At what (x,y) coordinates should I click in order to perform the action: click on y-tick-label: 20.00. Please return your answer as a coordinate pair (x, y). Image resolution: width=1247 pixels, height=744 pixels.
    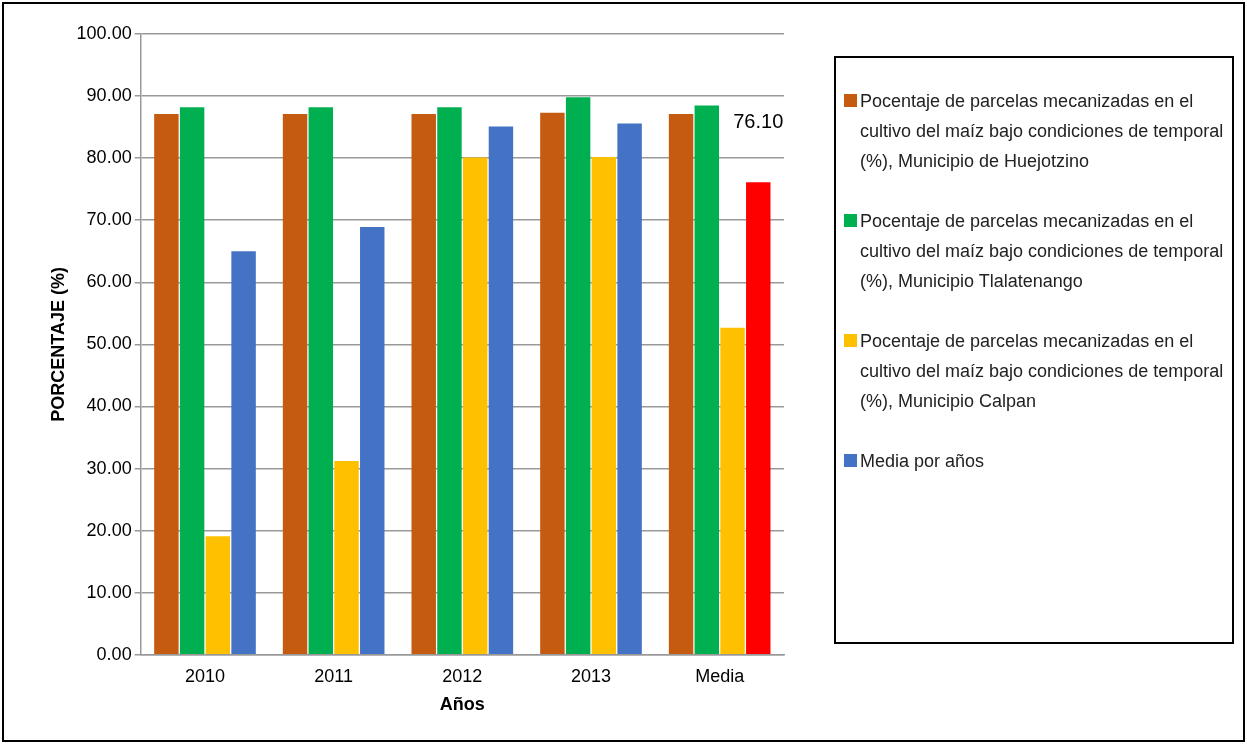
    Looking at the image, I should click on (109, 529).